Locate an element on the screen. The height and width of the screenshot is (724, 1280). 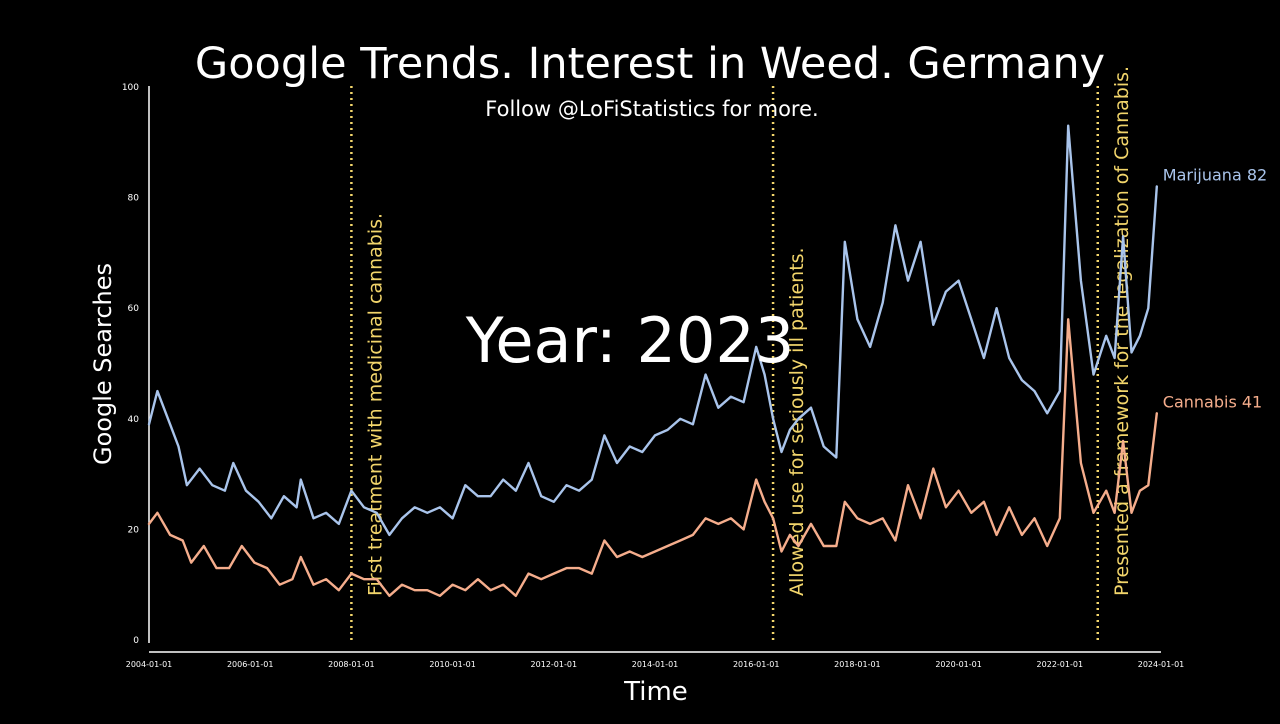
y-tick-label: 100 is located at coordinates (130, 88).